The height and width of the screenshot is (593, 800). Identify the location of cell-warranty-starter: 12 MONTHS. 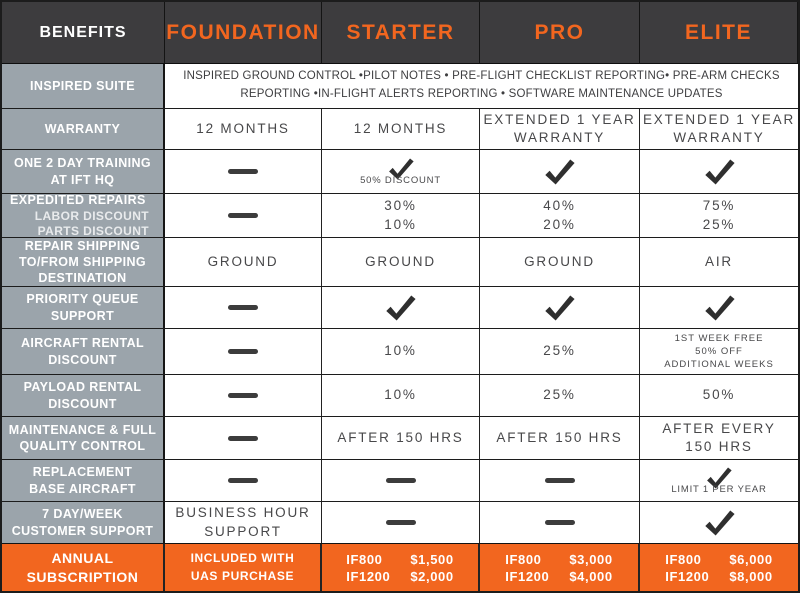
(401, 129).